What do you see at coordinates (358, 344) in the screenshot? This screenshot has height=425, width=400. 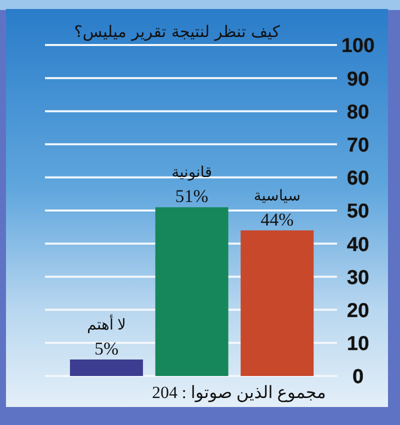 I see `y-tick-label: 10` at bounding box center [358, 344].